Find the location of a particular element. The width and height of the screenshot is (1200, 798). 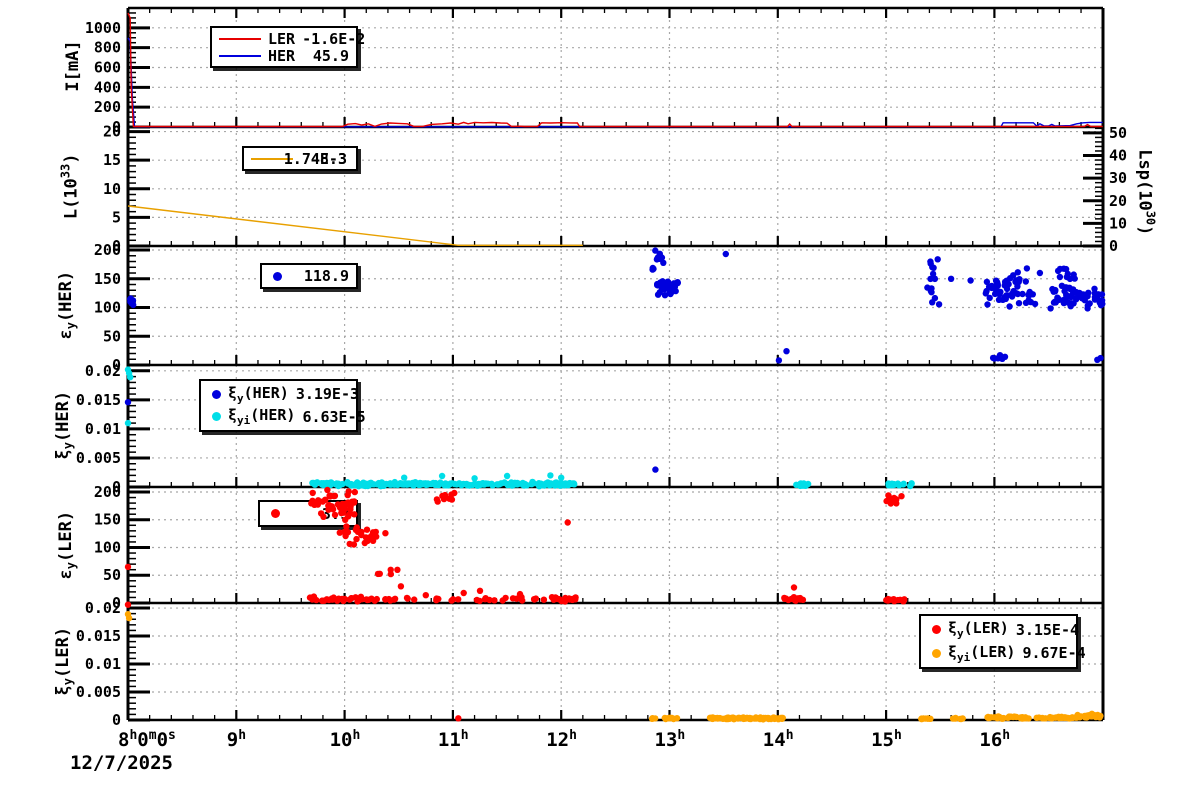

y-axis-label-lsp: Lsp(1030) is located at coordinates (1146, 192).